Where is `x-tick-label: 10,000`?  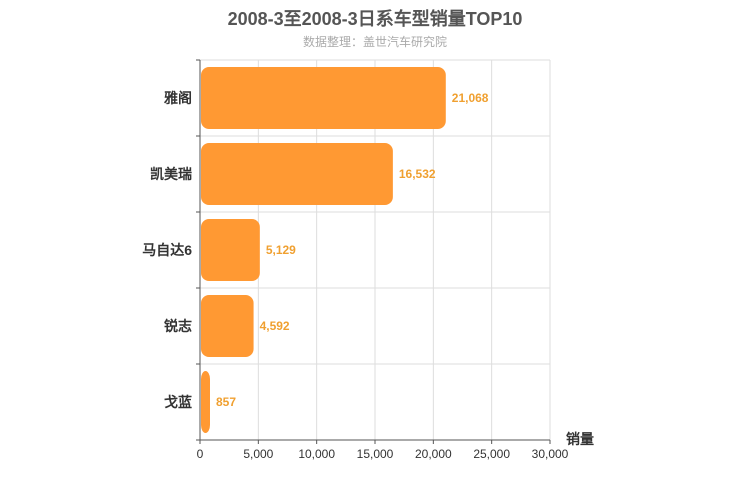
x-tick-label: 10,000 is located at coordinates (316, 454).